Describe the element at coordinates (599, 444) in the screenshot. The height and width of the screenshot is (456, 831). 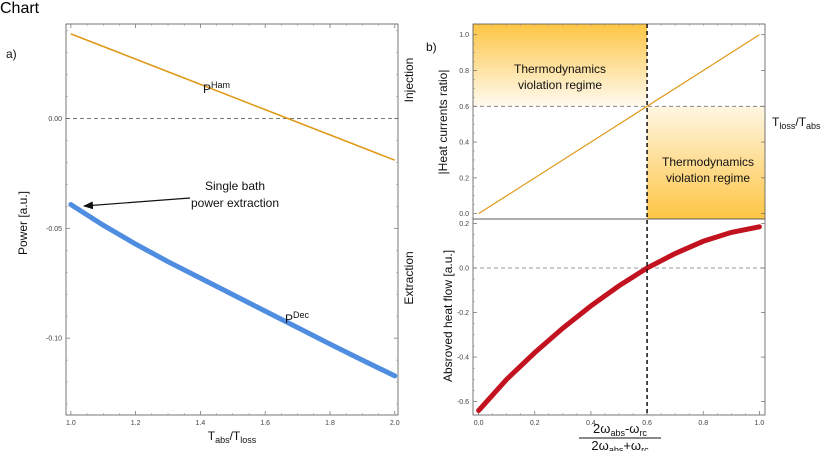
I see `den-main: 2ω` at that location.